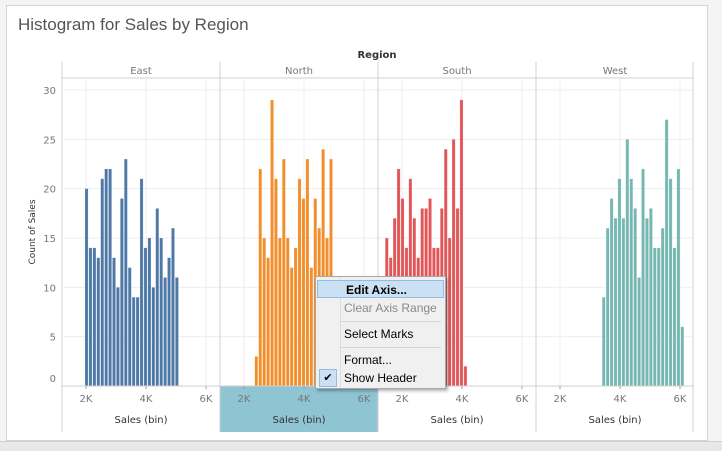  Describe the element at coordinates (299, 71) in the screenshot. I see `panel-header-north: North` at that location.